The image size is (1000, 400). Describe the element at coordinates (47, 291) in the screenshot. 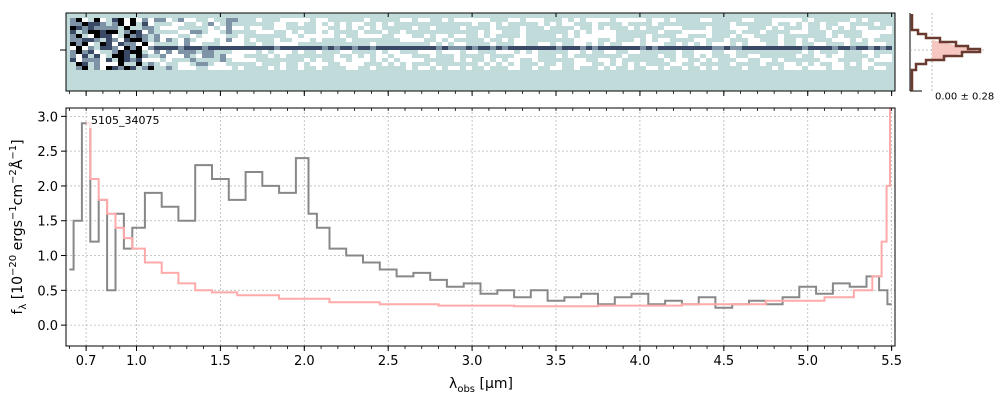

I see `y-tick-label: 0.5` at that location.